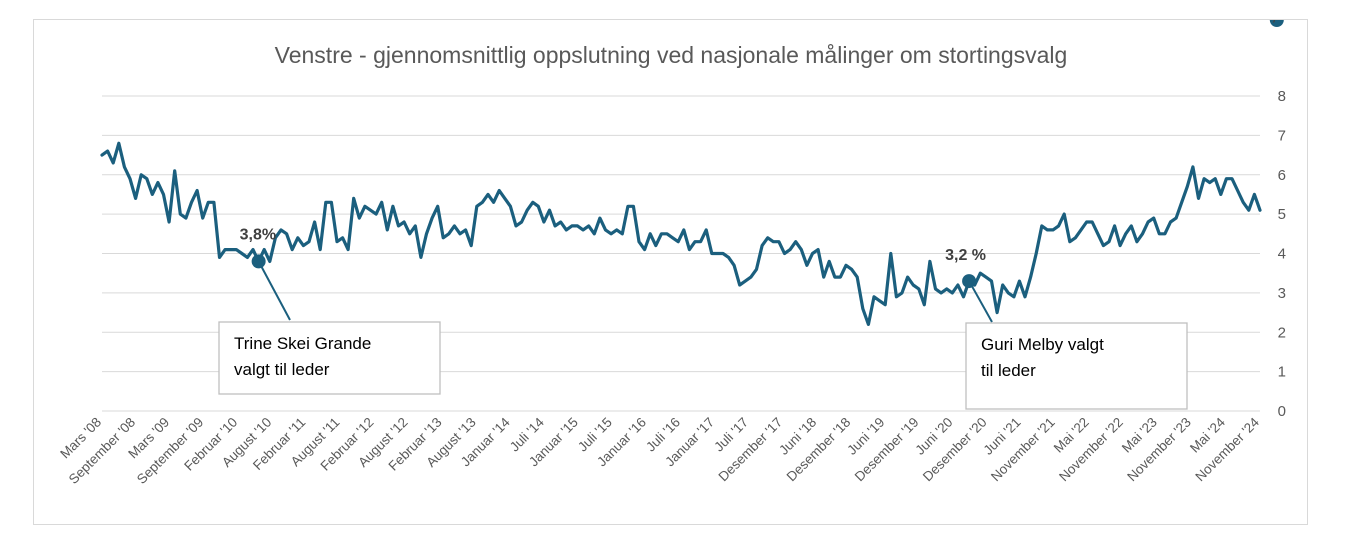  I want to click on callout-text: Guri Melby valgt til leder, so click(1042, 357).